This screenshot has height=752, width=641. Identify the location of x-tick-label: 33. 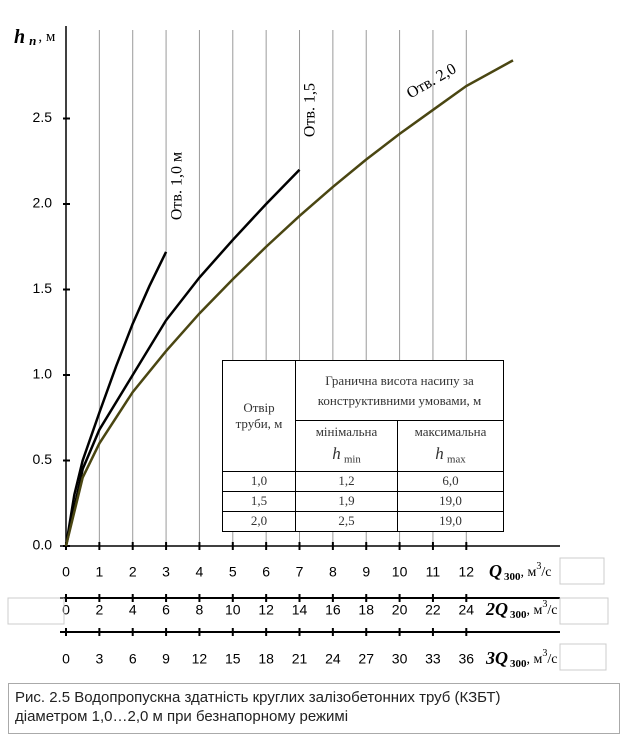
(433, 659).